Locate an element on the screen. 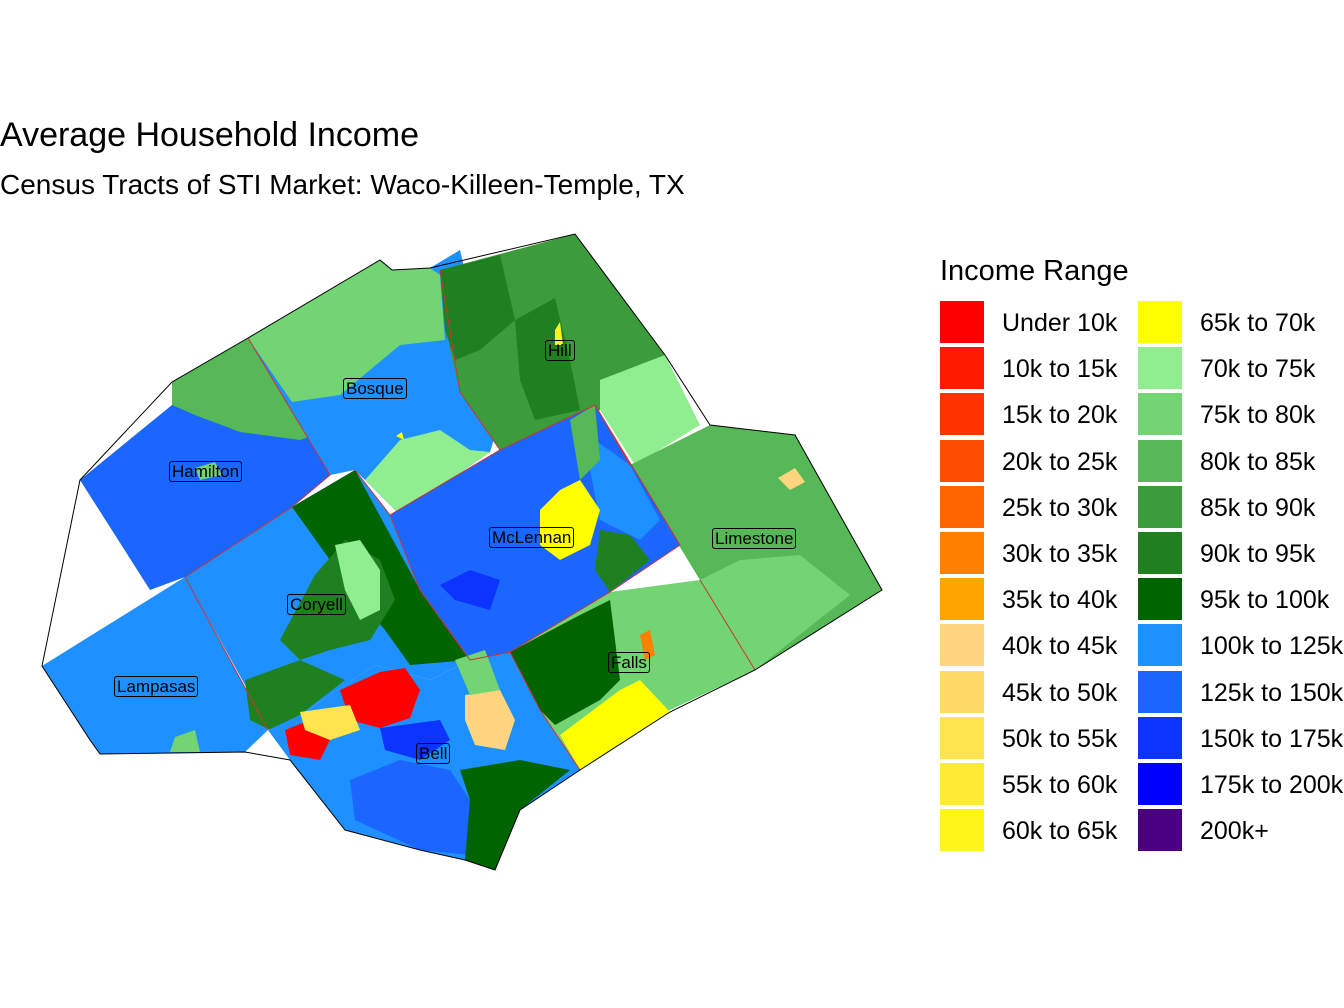 The height and width of the screenshot is (1008, 1344). legend-label: 100k to 125k is located at coordinates (1272, 646).